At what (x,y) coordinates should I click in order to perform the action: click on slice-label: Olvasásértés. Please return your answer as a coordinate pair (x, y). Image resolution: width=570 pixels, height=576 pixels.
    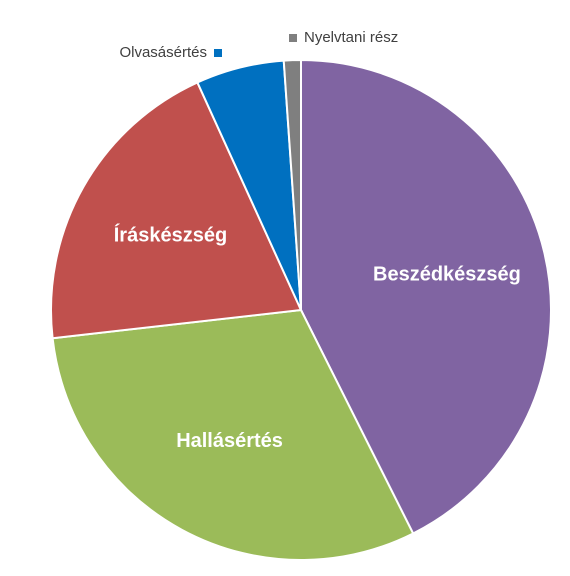
    Looking at the image, I should click on (163, 52).